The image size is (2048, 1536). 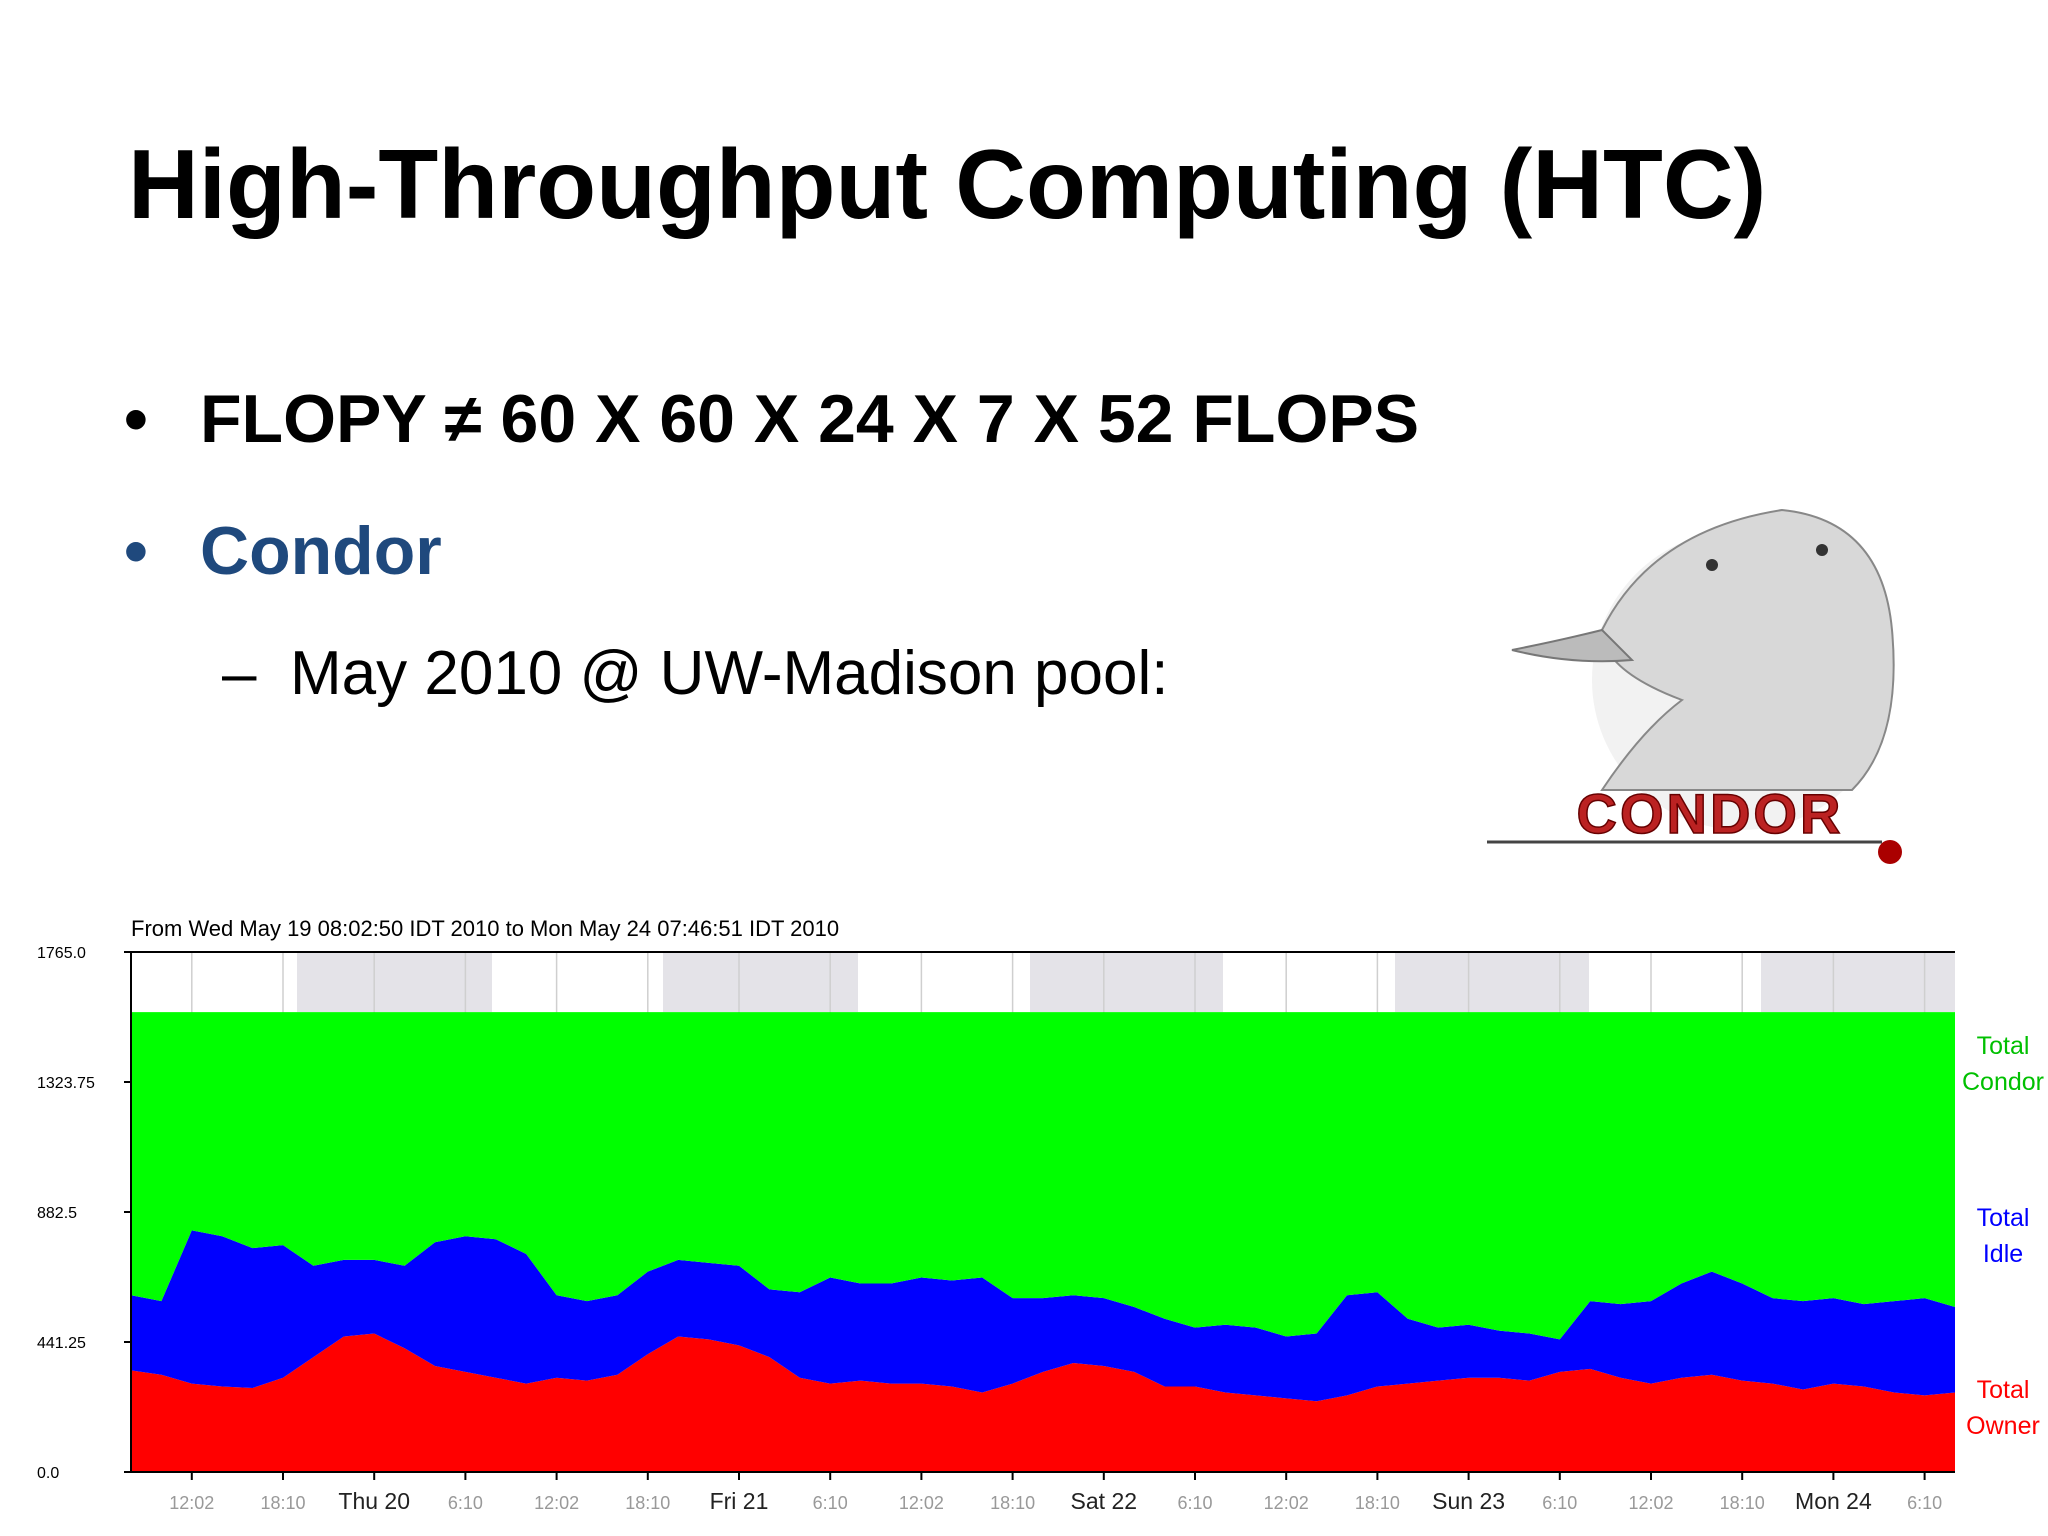 I want to click on logo-beak, so click(x=1573, y=645).